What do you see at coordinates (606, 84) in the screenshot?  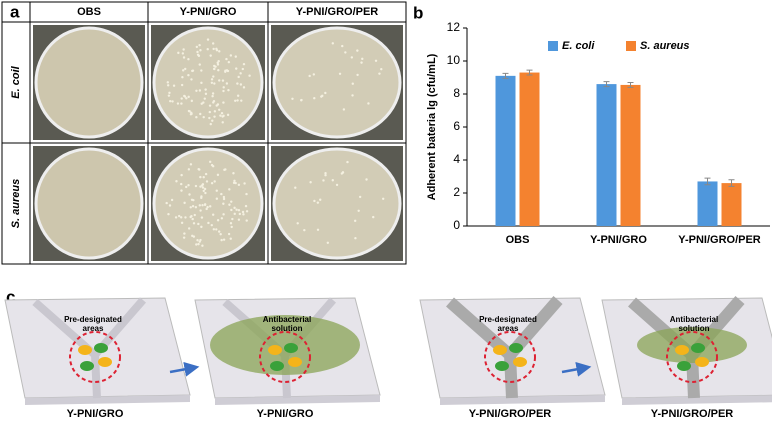 I see `error-bar` at bounding box center [606, 84].